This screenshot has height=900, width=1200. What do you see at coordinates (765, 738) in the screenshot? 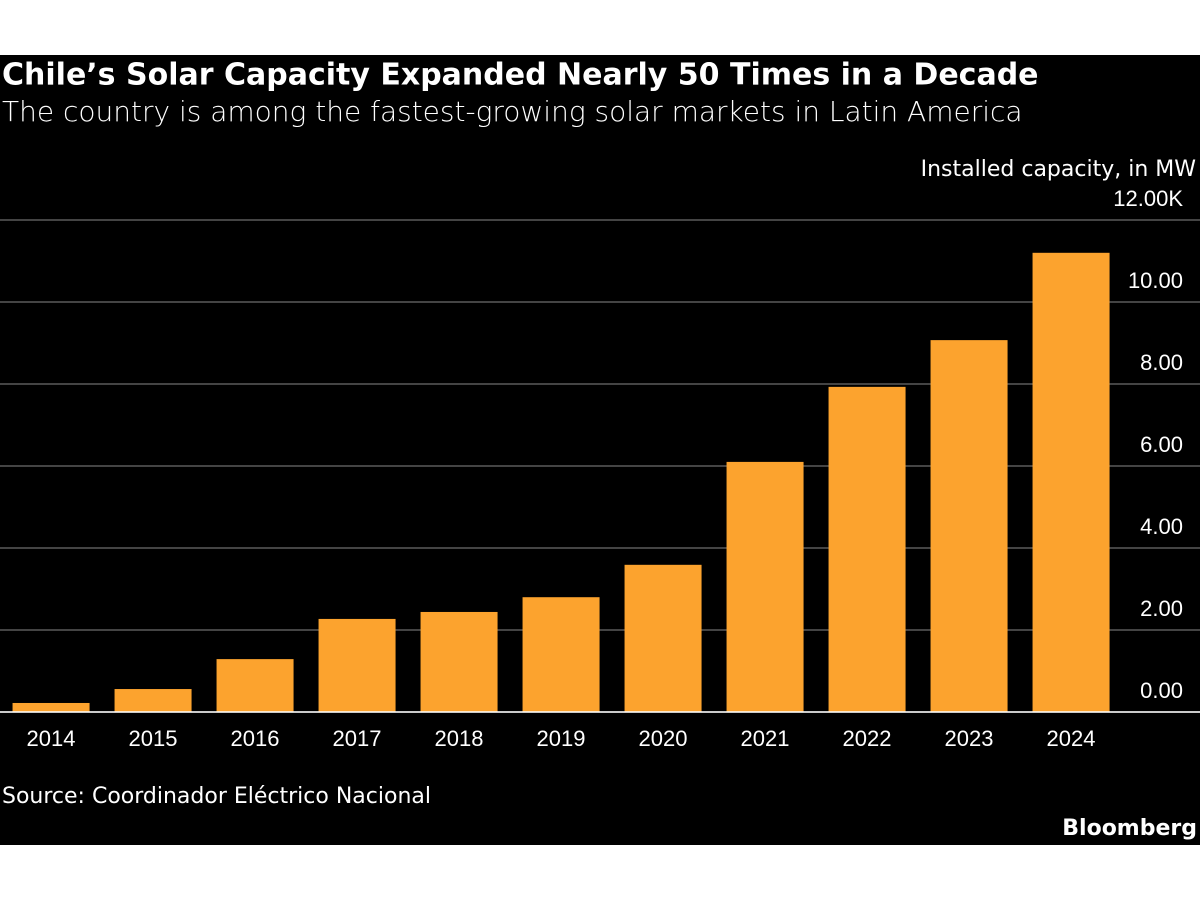
I see `x-tick-label: 2021` at bounding box center [765, 738].